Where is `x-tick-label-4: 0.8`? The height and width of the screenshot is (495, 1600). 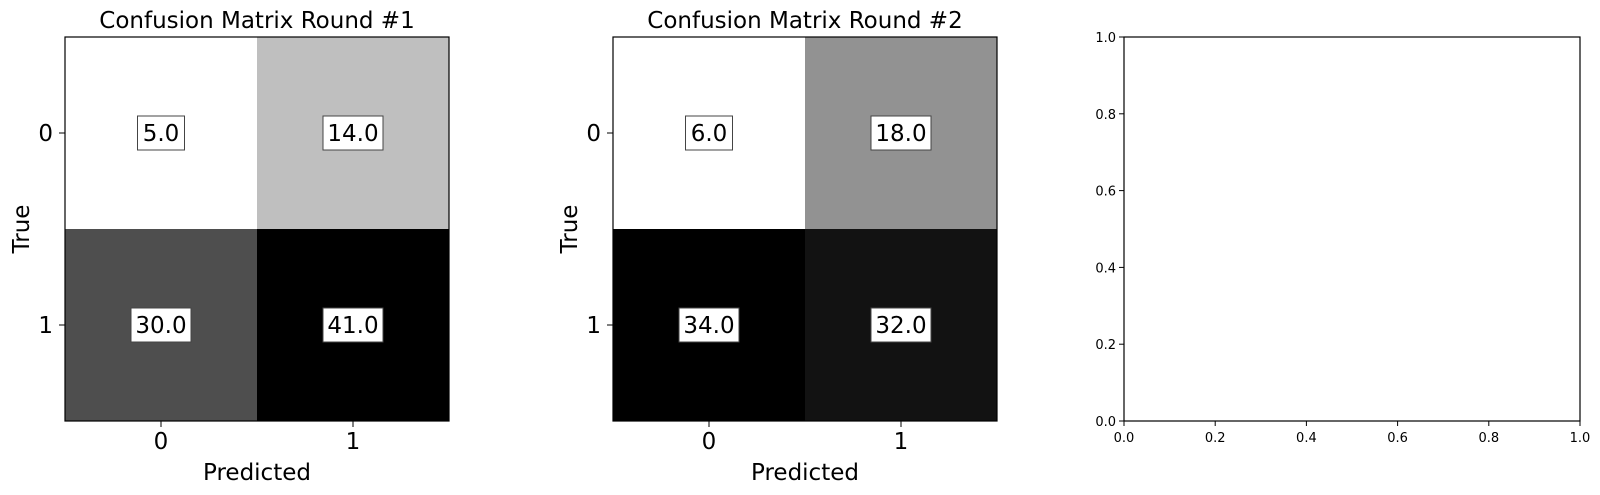
x-tick-label-4: 0.8 is located at coordinates (1488, 438).